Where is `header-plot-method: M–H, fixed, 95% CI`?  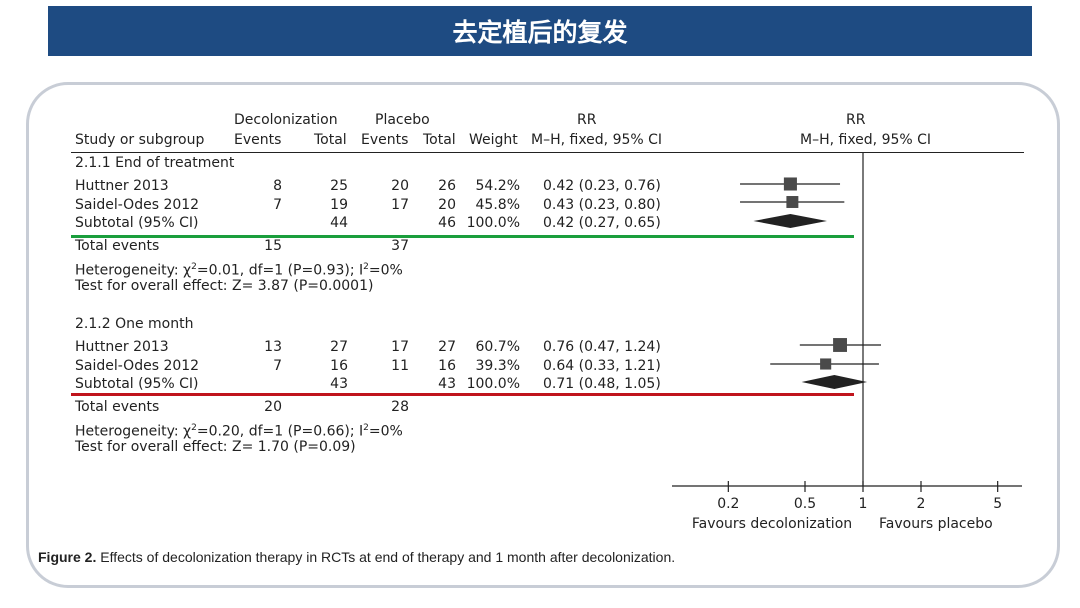
header-plot-method: M–H, fixed, 95% CI is located at coordinates (866, 140).